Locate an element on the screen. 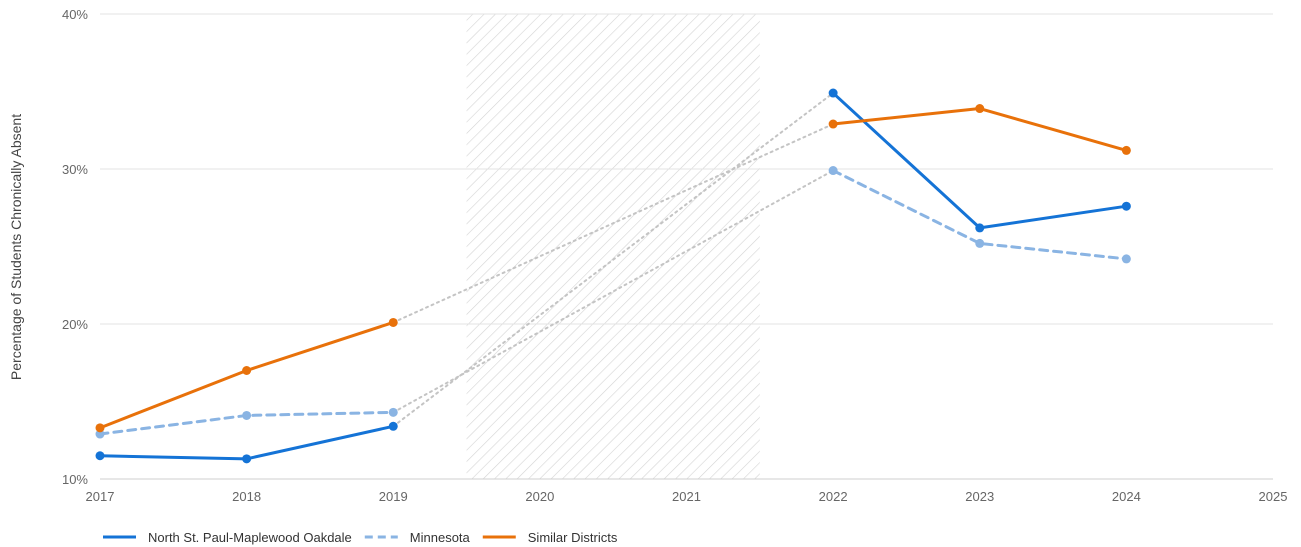 The height and width of the screenshot is (547, 1301). x-axis-ticks: 2017 2018 2019 2020 2021 2022 2023 2024 2025 is located at coordinates (687, 496).